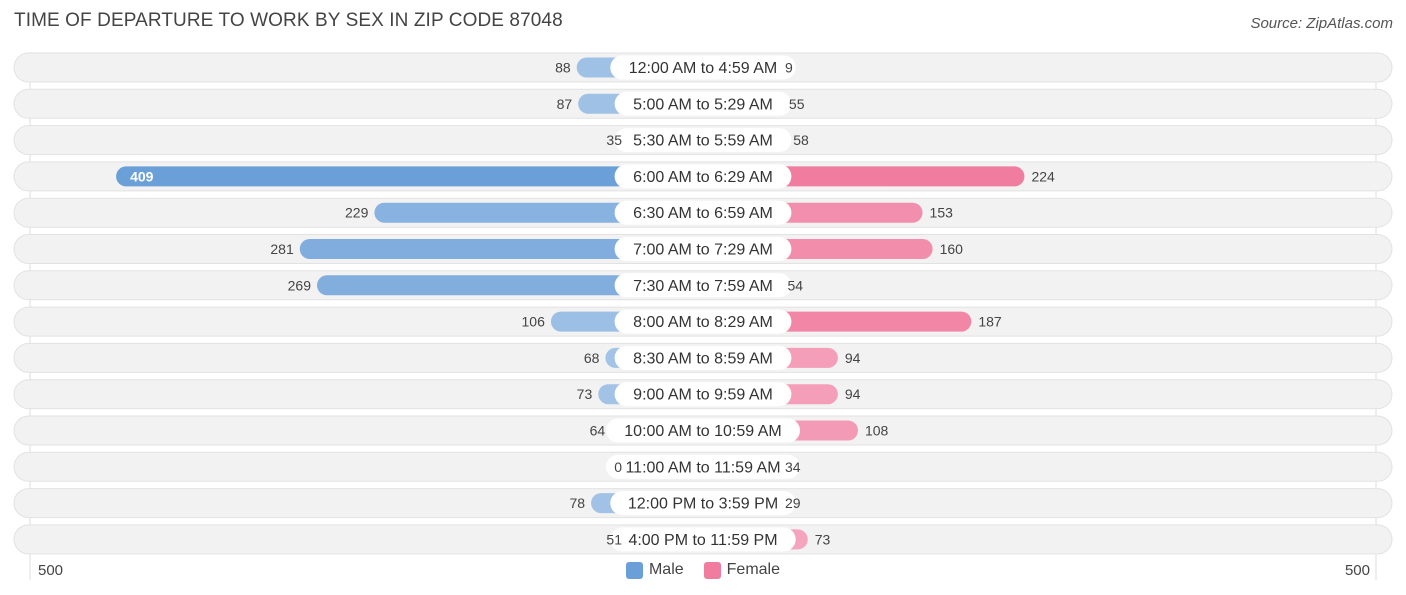 The image size is (1406, 595). Describe the element at coordinates (534, 322) in the screenshot. I see `value-label-male: 106` at that location.